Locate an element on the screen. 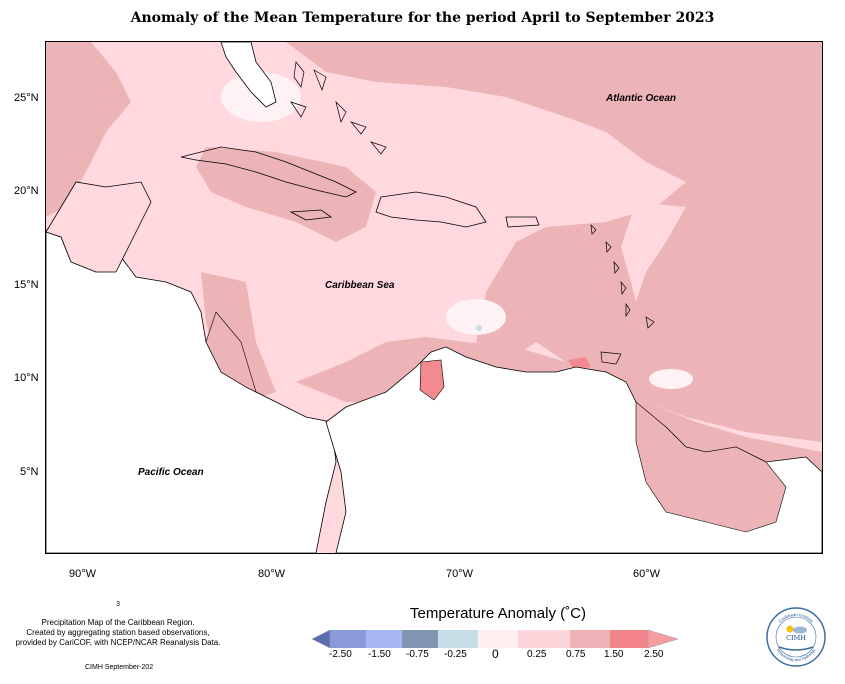  legend-tick-7: 1.50 is located at coordinates (614, 654).